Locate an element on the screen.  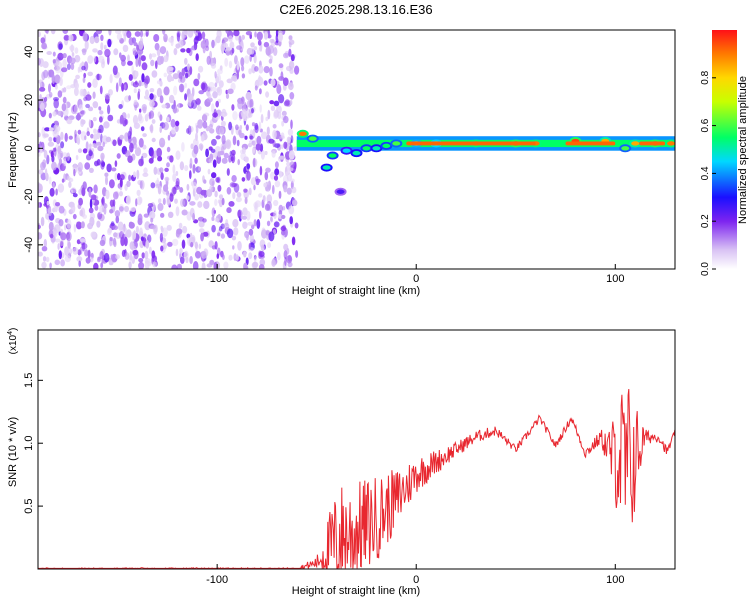
top-y-label: Frequency (Hz) is located at coordinates (13, 150).